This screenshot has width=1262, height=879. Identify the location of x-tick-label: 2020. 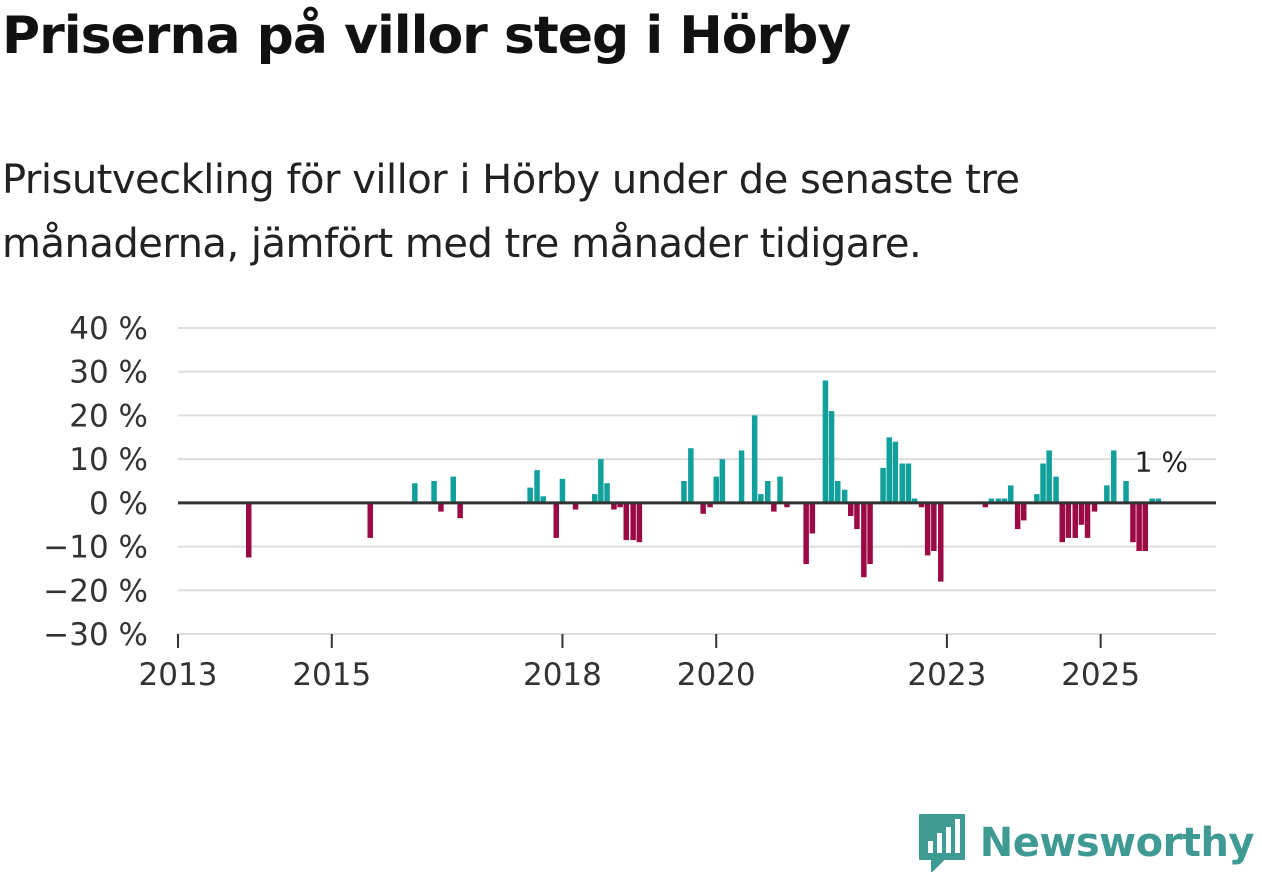
(716, 675).